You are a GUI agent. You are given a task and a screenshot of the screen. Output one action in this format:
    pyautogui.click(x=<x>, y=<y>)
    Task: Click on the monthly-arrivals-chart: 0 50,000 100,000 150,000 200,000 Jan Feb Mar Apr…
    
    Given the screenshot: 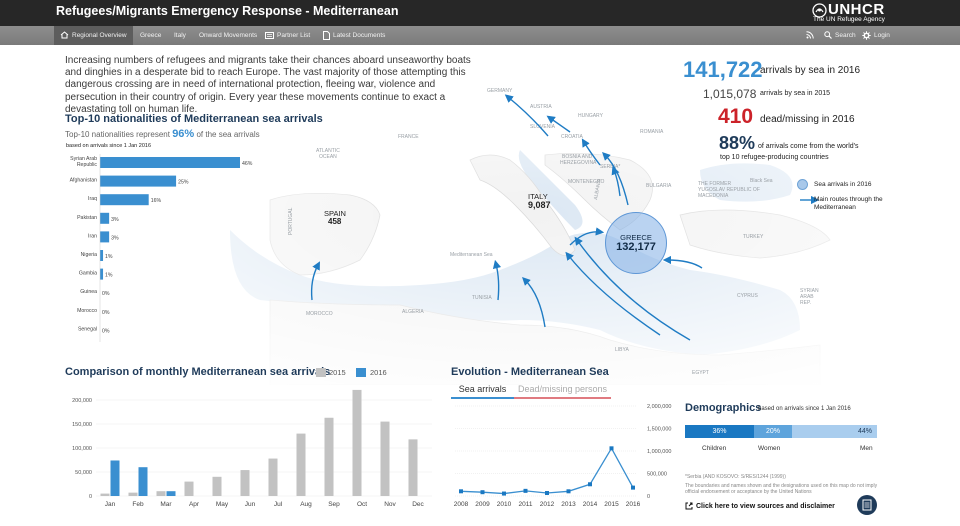 What is the action you would take?
    pyautogui.click(x=250, y=447)
    